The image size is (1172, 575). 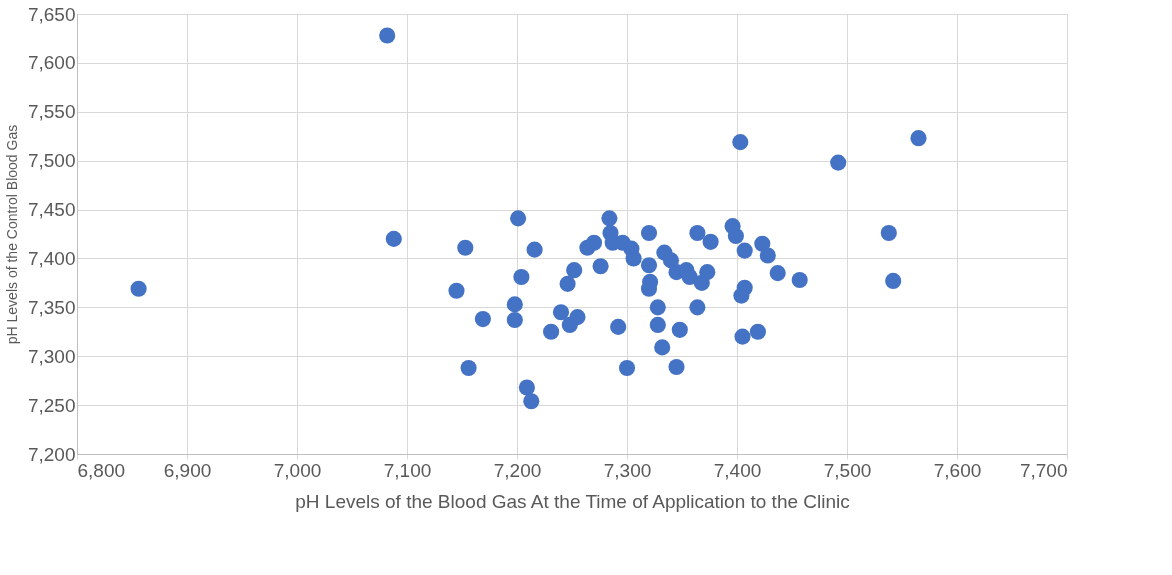 What do you see at coordinates (51, 258) in the screenshot?
I see `y-tick-label: 7,400` at bounding box center [51, 258].